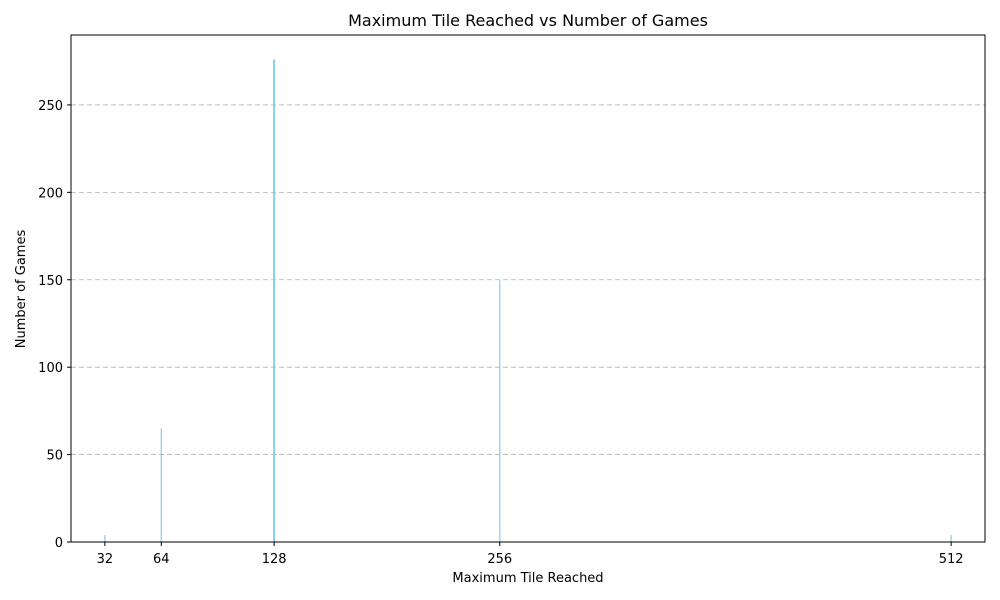 The image size is (1000, 600). I want to click on x-axis: 32 64 128 256 512, so click(530, 554).